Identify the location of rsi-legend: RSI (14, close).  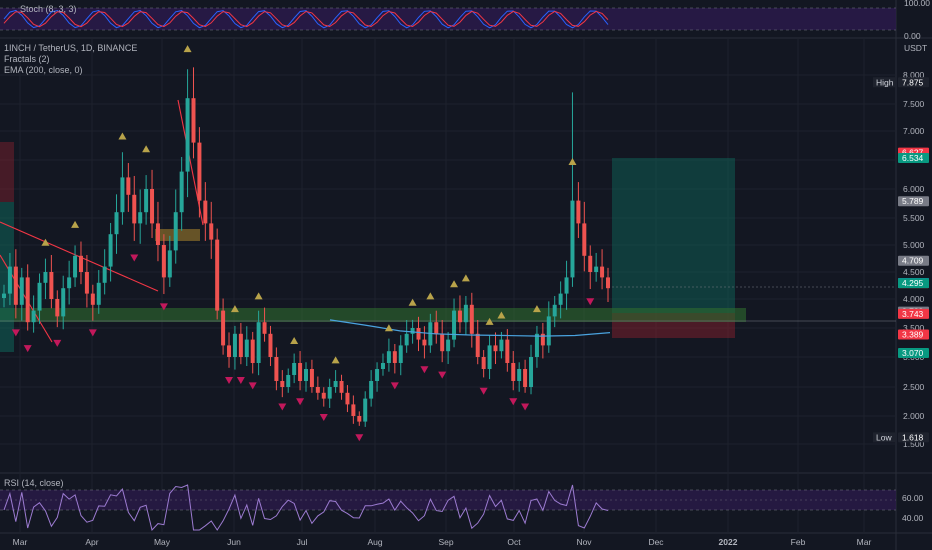
(34, 483).